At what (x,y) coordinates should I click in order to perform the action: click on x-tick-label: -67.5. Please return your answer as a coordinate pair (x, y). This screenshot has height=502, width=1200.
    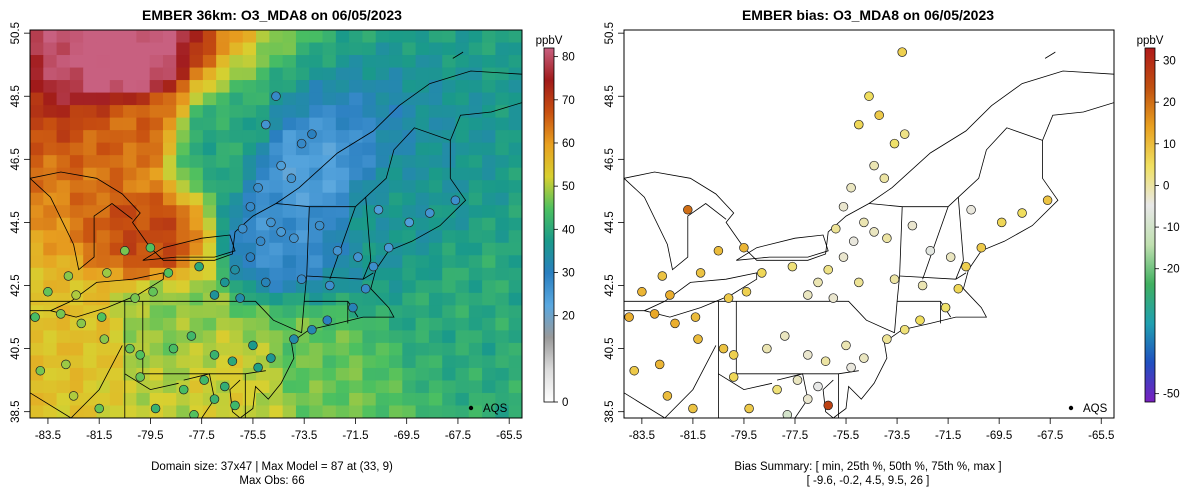
    Looking at the image, I should click on (458, 436).